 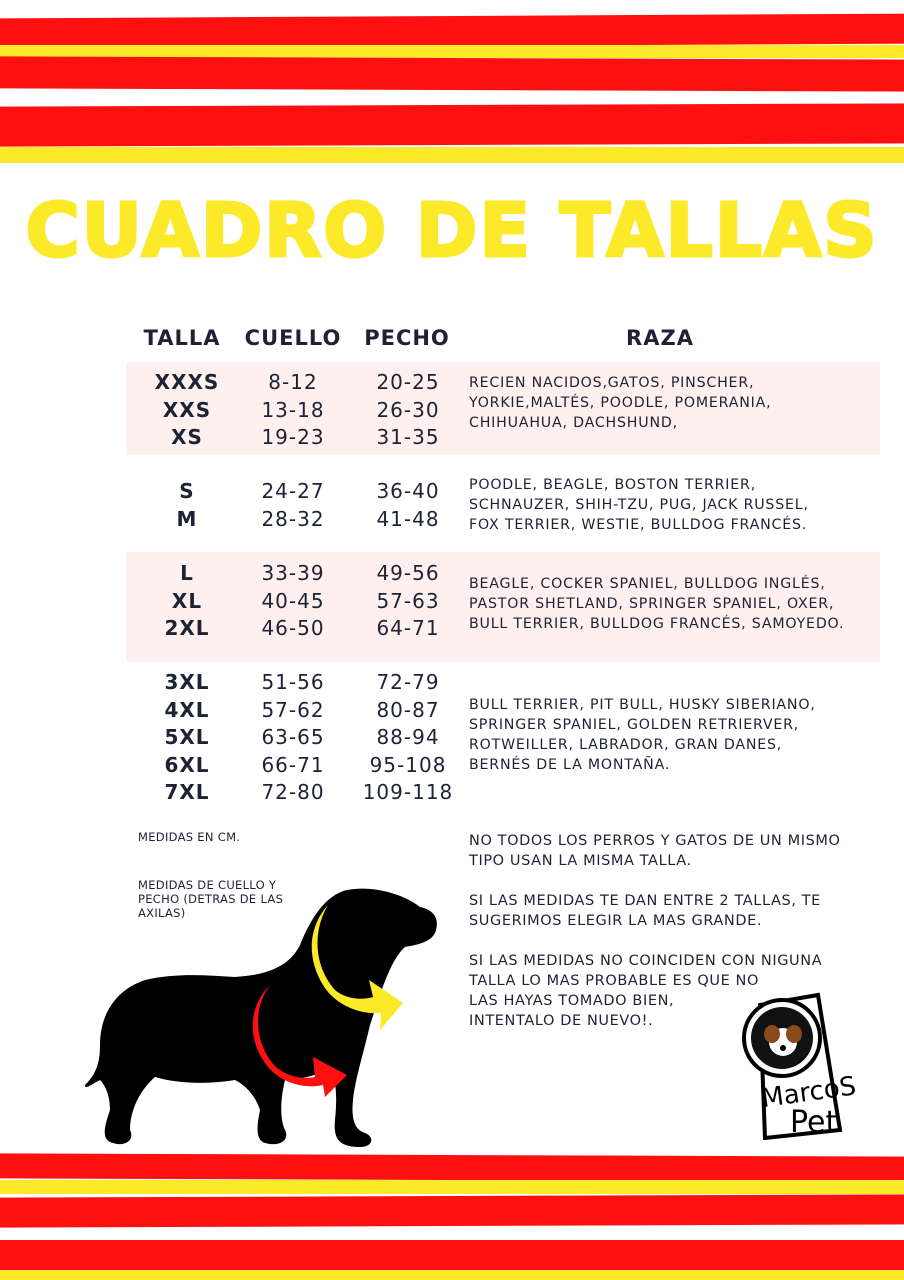 I want to click on cuello-cell: 19-23, so click(x=293, y=437).